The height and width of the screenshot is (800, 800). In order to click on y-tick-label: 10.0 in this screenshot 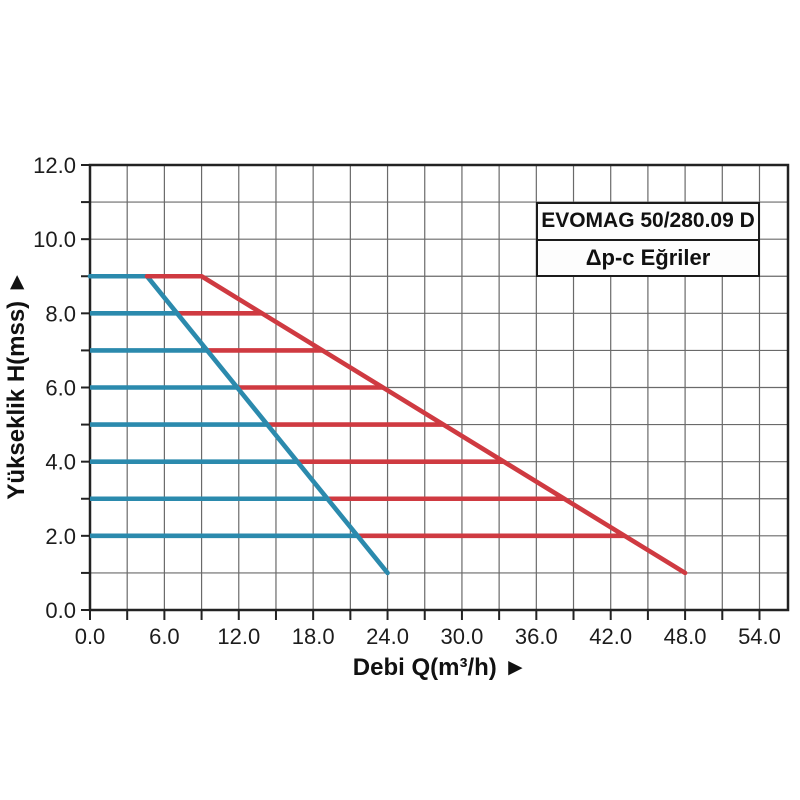, I will do `click(54, 239)`.